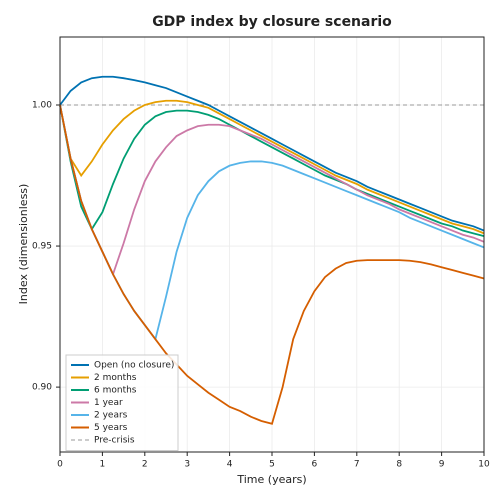 This screenshot has width=500, height=500. I want to click on x-tick-label: 2, so click(145, 465).